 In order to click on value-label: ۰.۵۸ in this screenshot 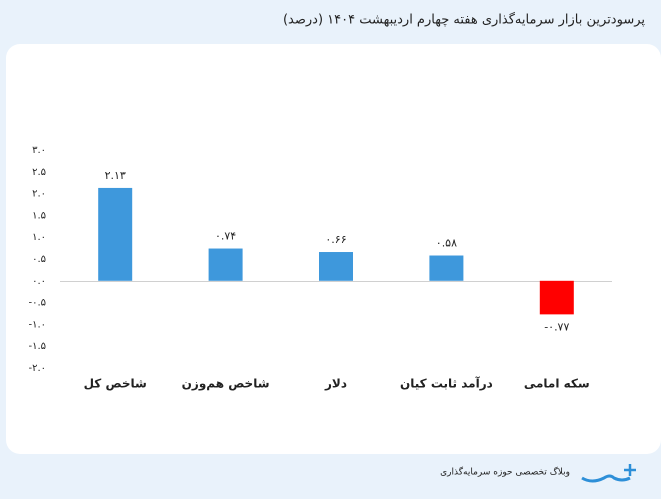, I will do `click(446, 243)`.